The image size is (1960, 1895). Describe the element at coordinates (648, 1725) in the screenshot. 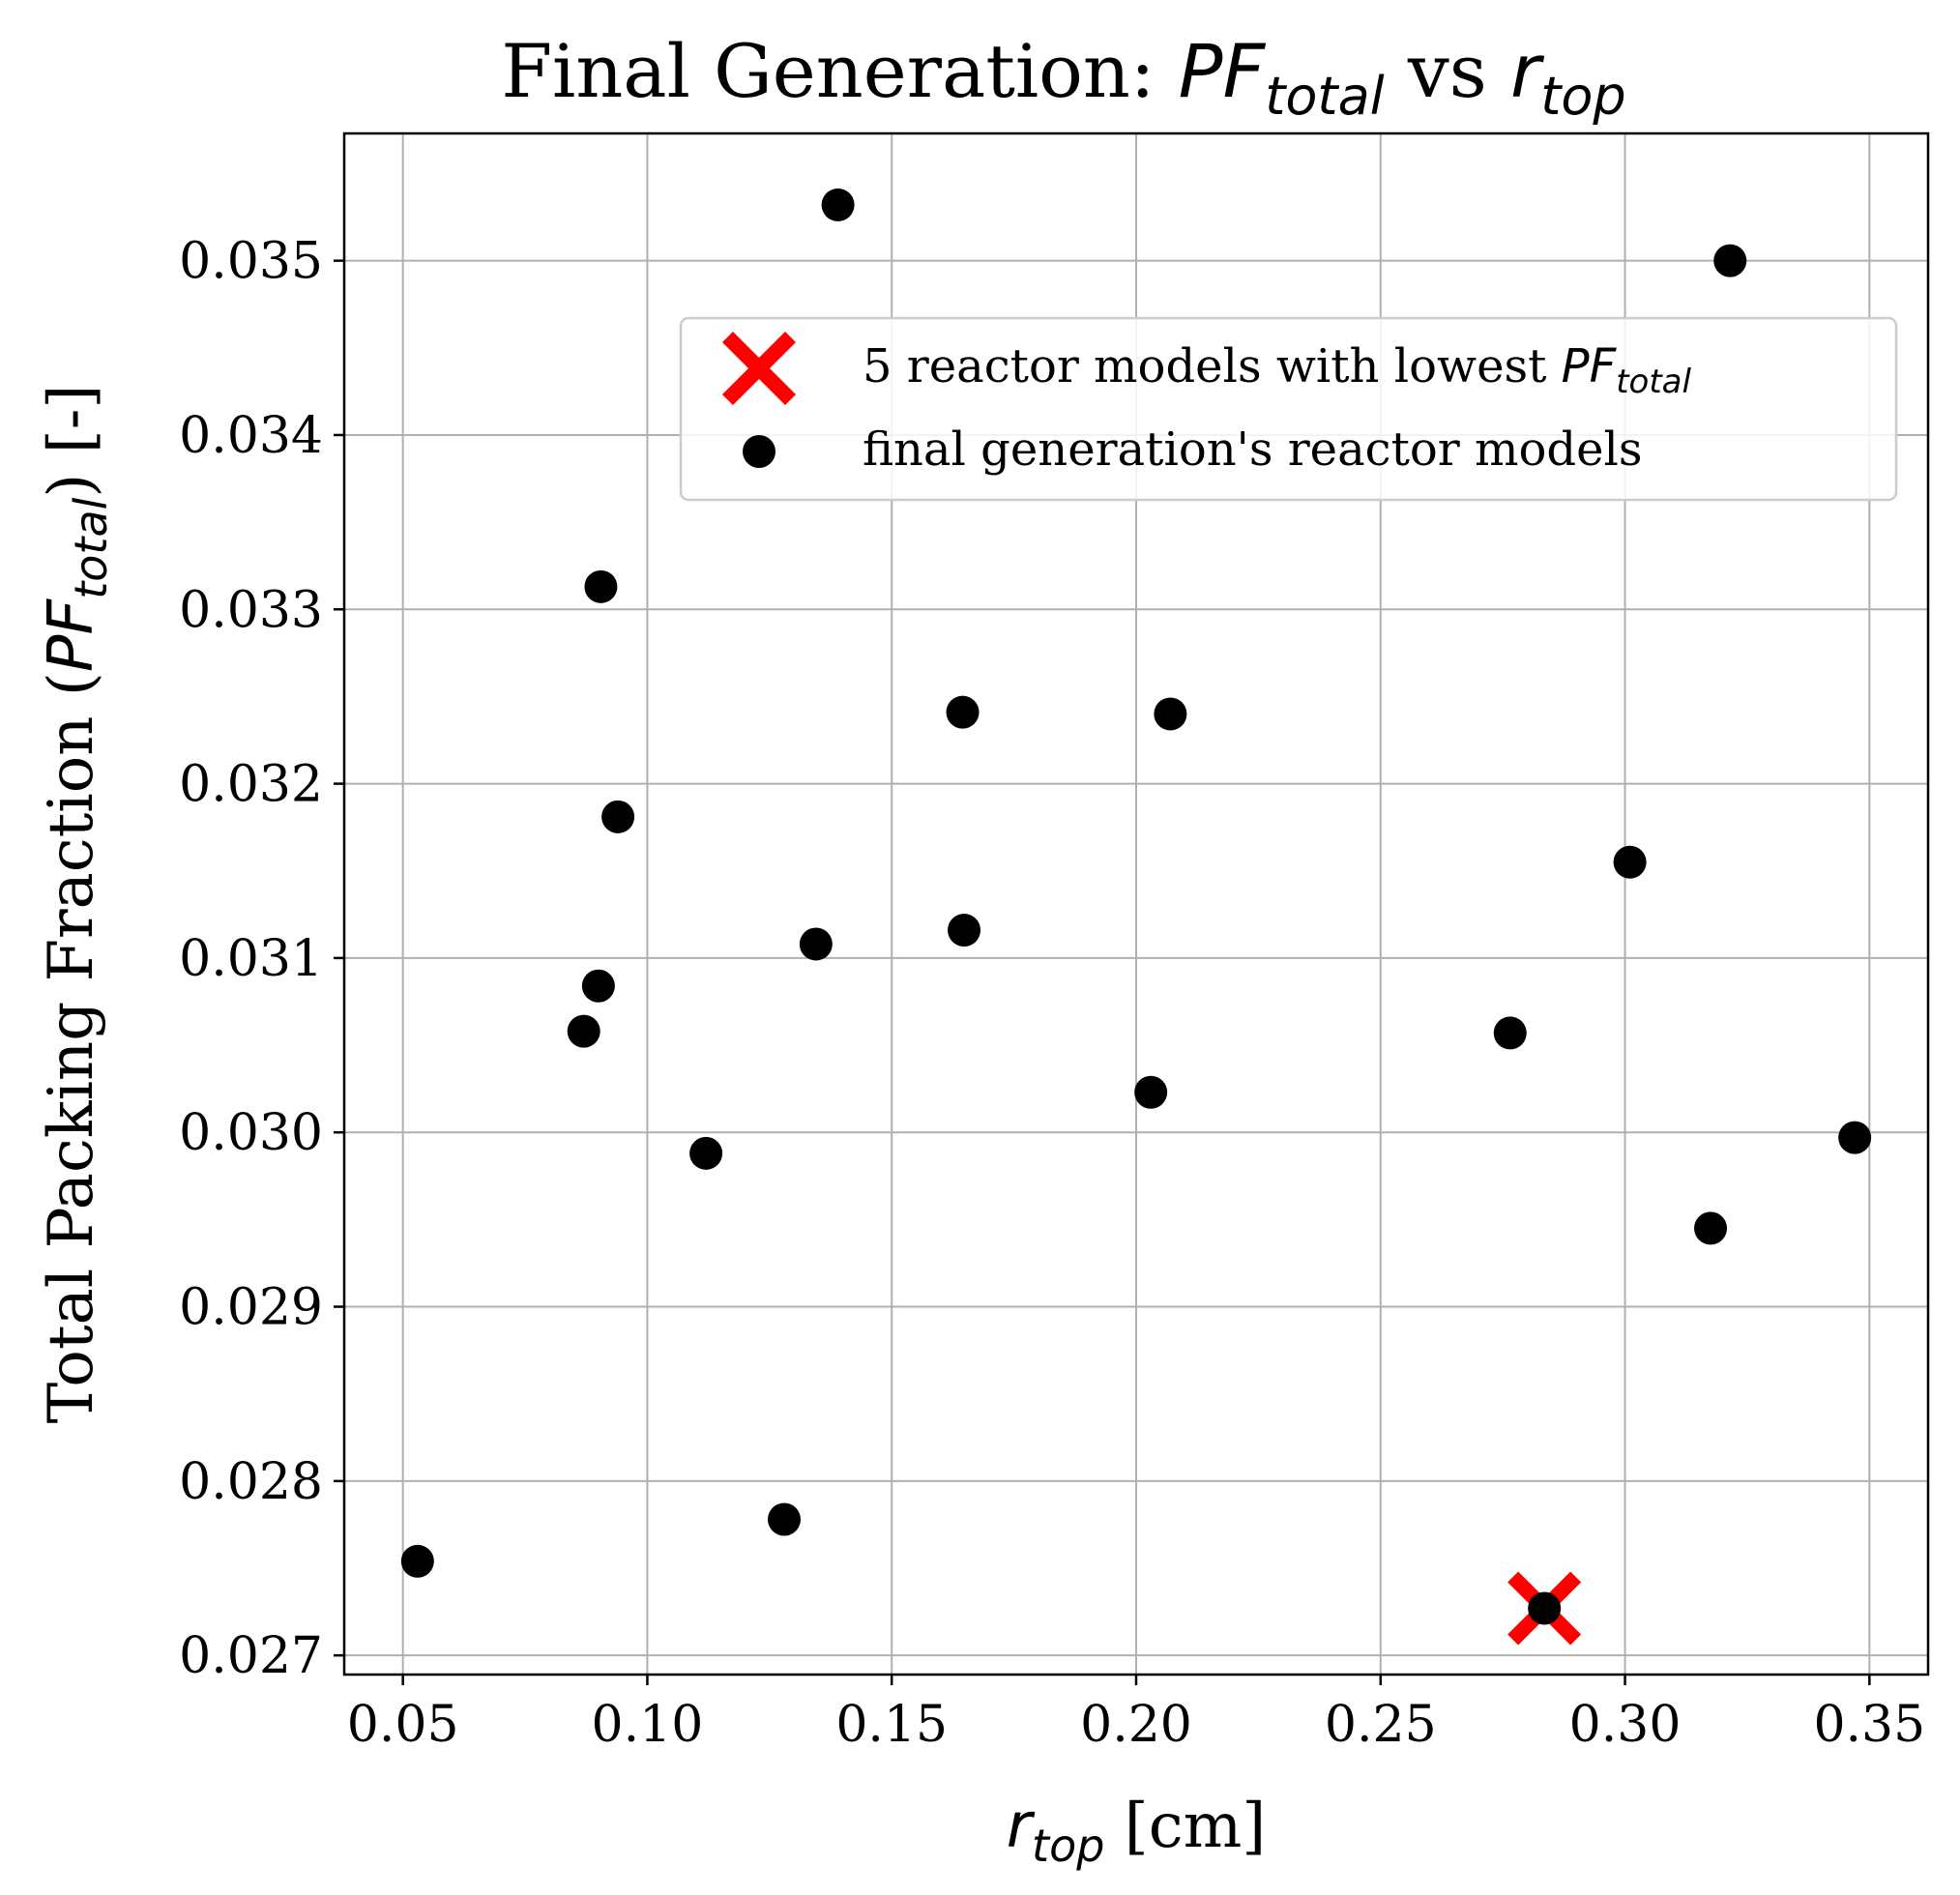

I see `x-tick-label: 0.10` at that location.